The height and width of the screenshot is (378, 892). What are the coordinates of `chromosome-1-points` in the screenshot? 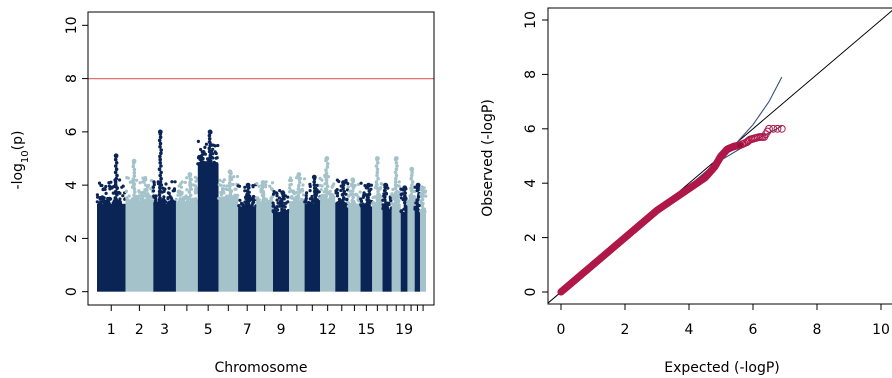 It's located at (111, 222).